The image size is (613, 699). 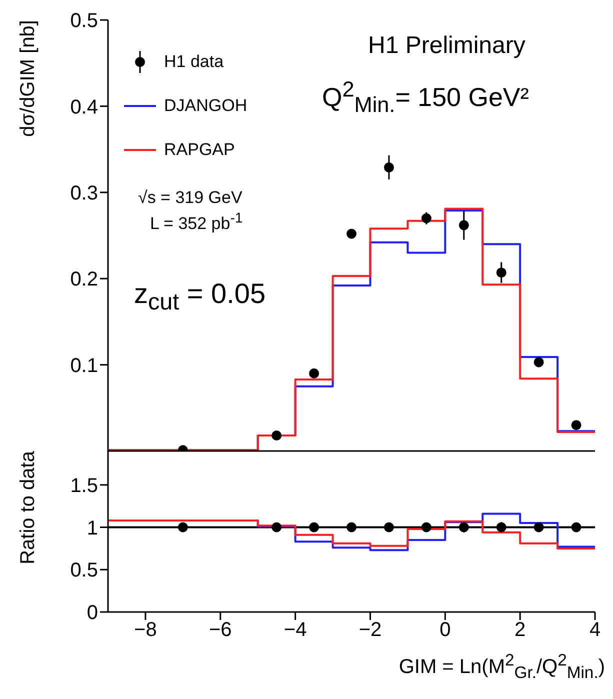 I want to click on x-tick-label: 4, so click(x=595, y=630).